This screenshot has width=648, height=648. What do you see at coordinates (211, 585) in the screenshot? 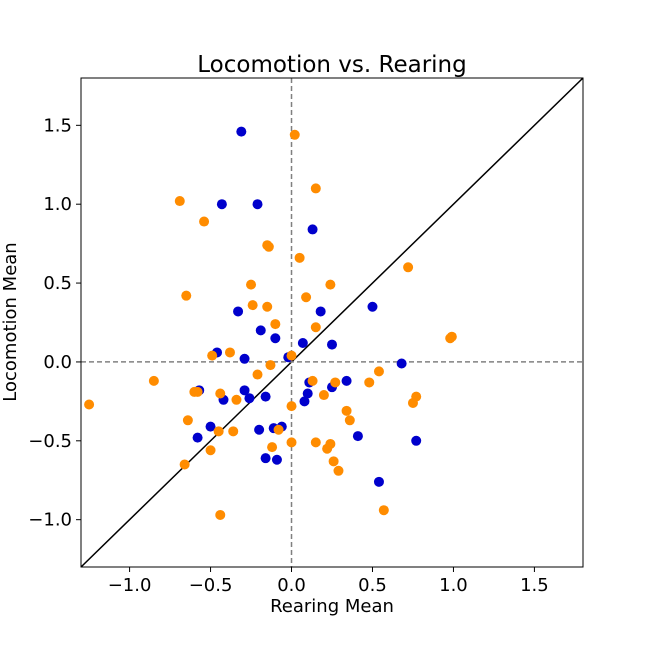
I see `x-tick-label: −0.5` at bounding box center [211, 585].